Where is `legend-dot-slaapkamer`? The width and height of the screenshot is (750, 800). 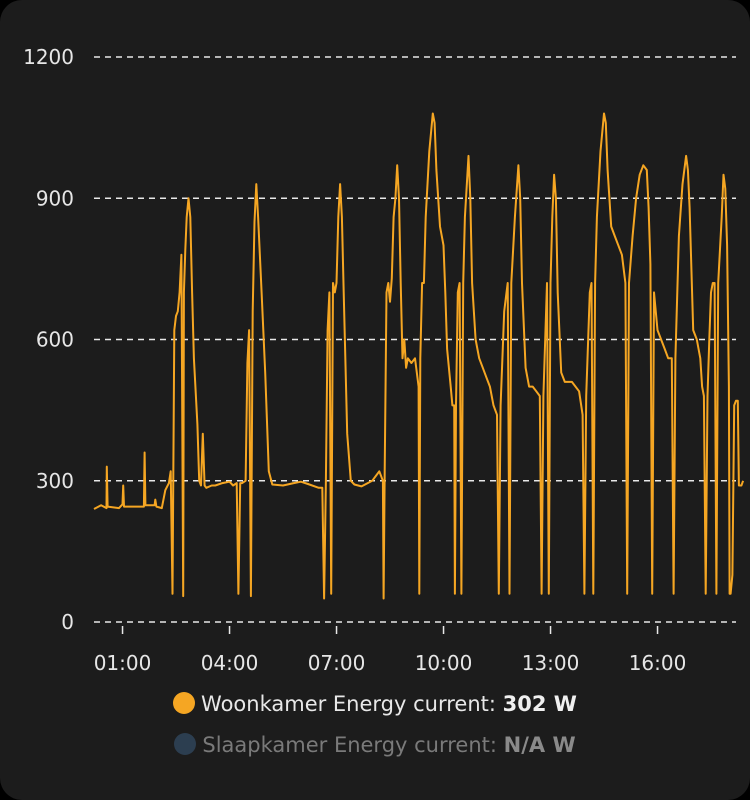 legend-dot-slaapkamer is located at coordinates (185, 744).